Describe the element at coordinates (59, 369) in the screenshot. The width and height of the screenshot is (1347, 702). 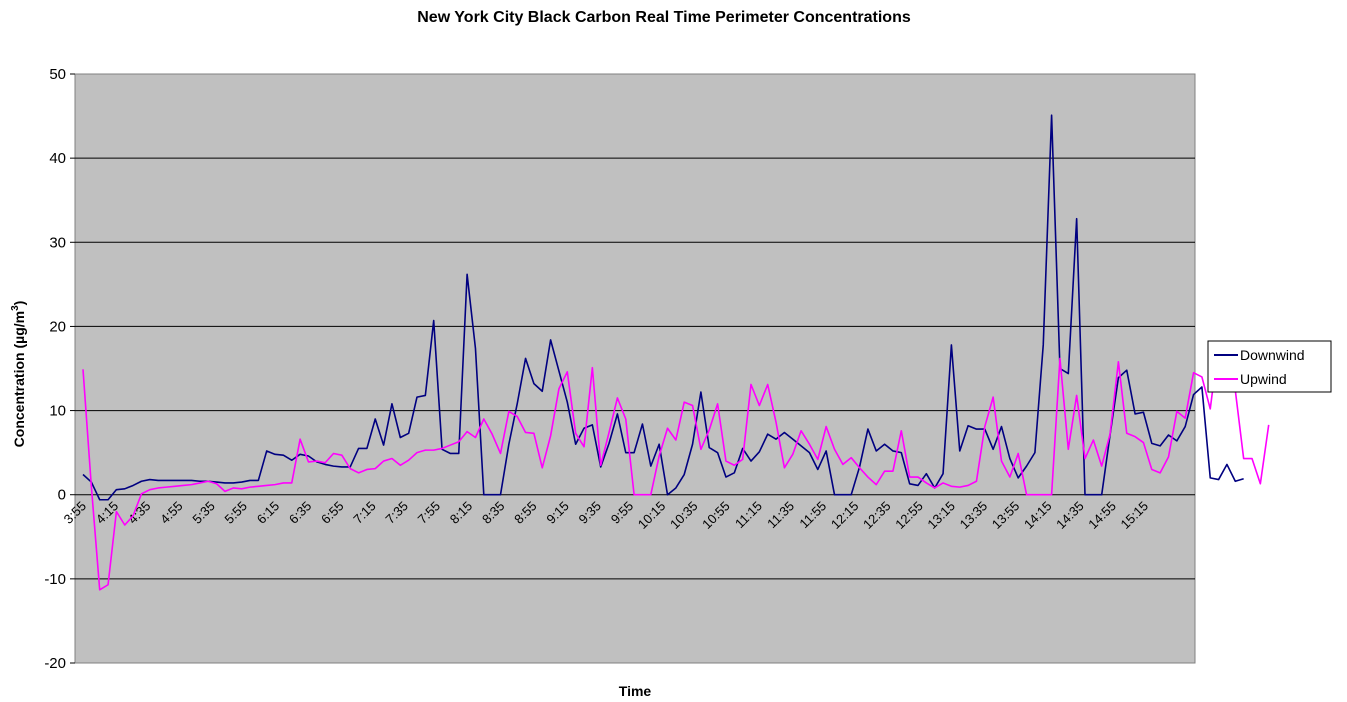
I see `y-axis-ticks: -20 -10 0 10 20 30 40 50` at that location.